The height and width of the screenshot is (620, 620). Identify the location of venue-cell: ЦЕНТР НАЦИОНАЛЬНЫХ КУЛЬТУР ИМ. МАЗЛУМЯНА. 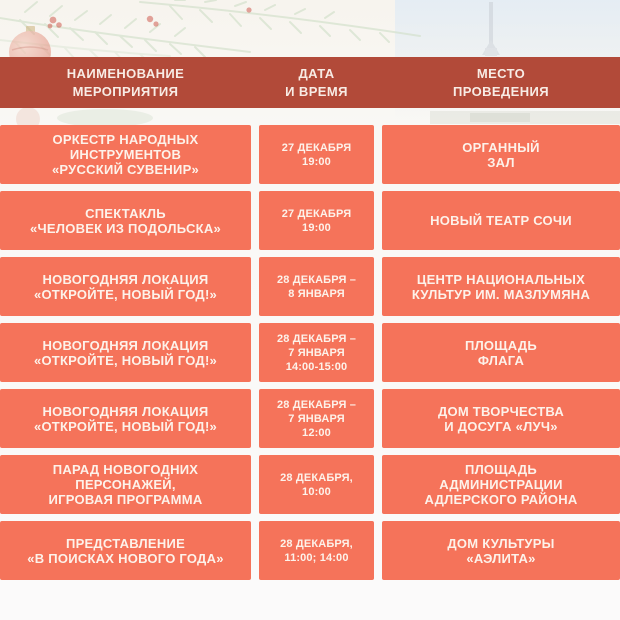
(501, 286).